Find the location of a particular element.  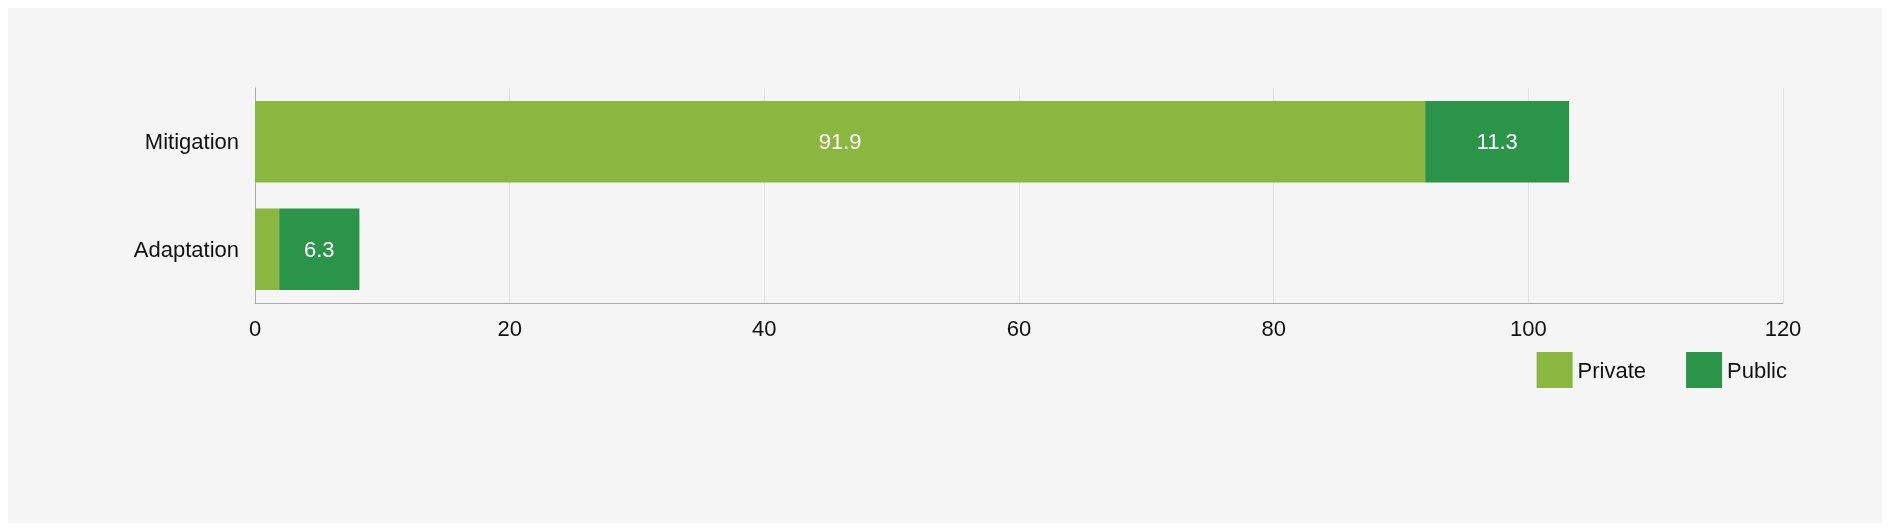

legend-label: Public is located at coordinates (1757, 370).